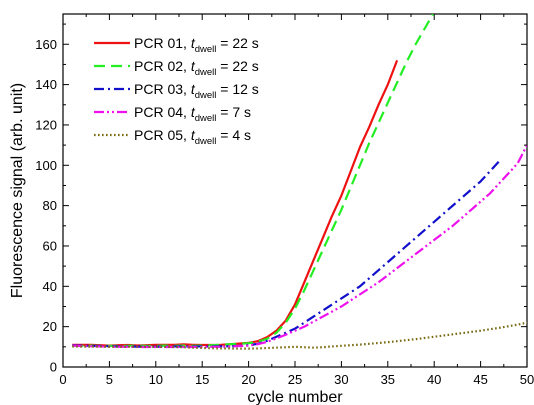  What do you see at coordinates (196, 45) in the screenshot?
I see `legend-label-1: PCR 01, tdwell = 22 s` at bounding box center [196, 45].